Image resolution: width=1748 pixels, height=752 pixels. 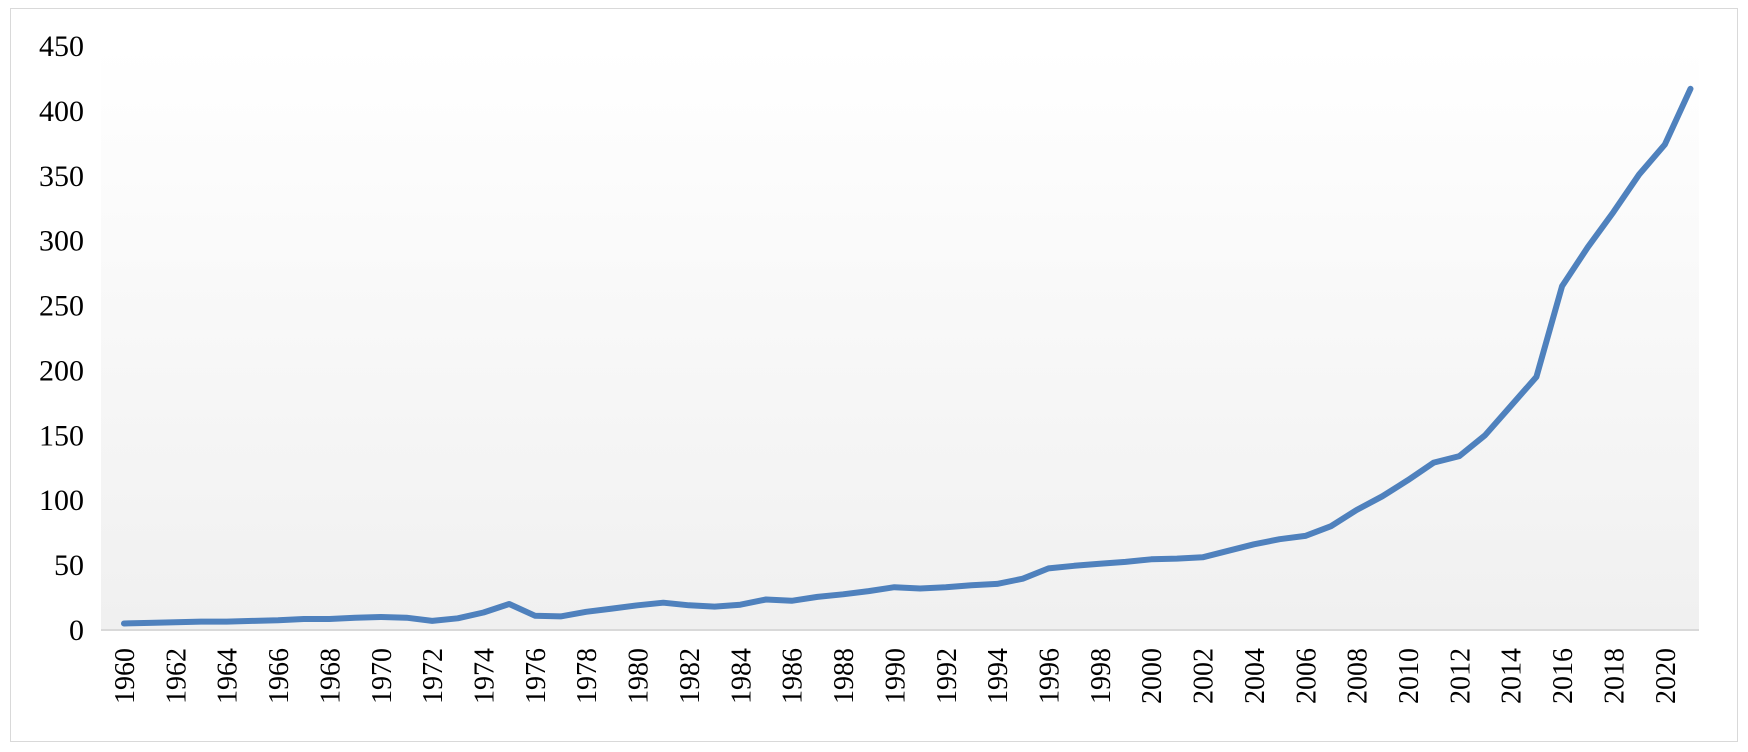 What do you see at coordinates (1409, 676) in the screenshot?
I see `x-tick-label: 2010` at bounding box center [1409, 676].